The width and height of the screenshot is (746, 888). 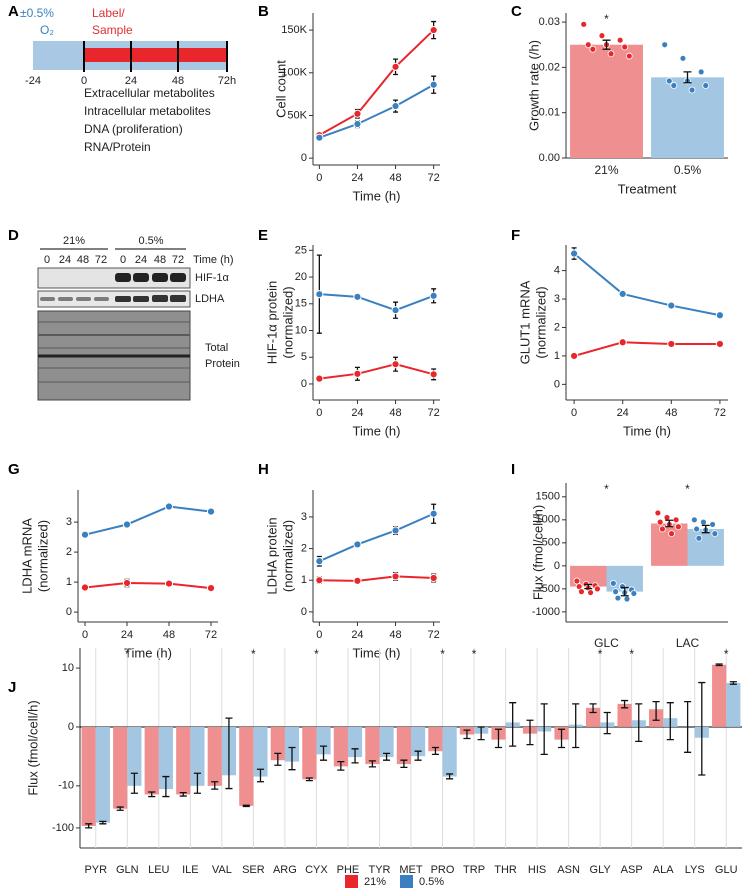 What do you see at coordinates (663, 870) in the screenshot?
I see `x-tick-label: ALA` at bounding box center [663, 870].